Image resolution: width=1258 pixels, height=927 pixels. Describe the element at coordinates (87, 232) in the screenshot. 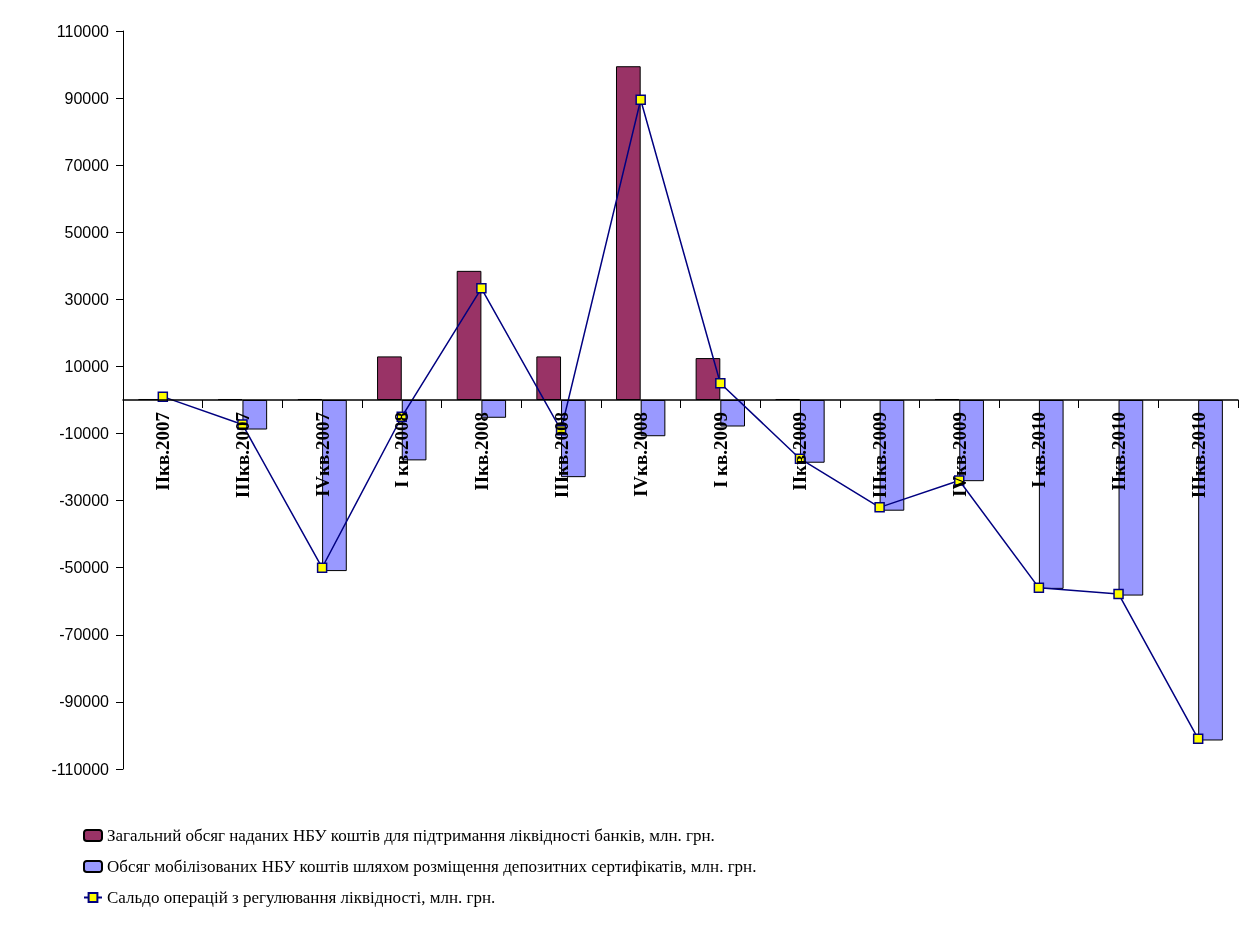

I see `y-tick-label: 50000` at that location.